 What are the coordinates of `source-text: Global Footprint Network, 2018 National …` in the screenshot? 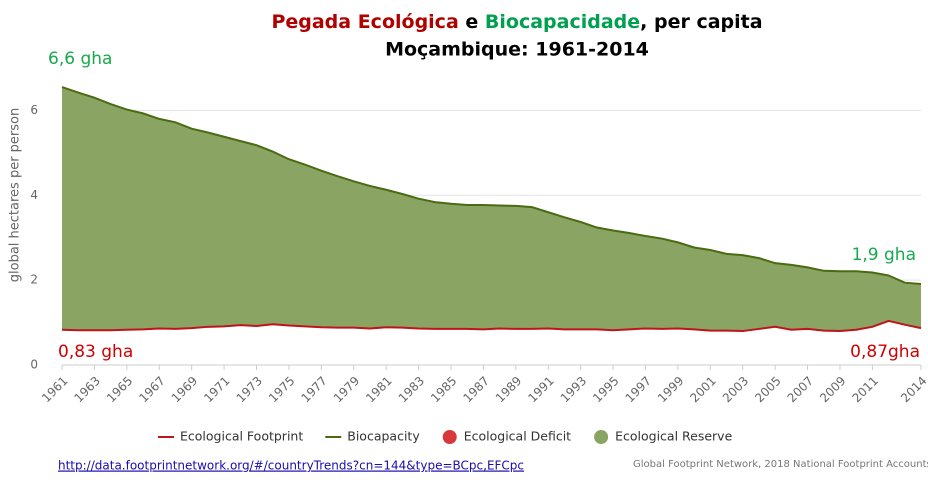 It's located at (780, 464).